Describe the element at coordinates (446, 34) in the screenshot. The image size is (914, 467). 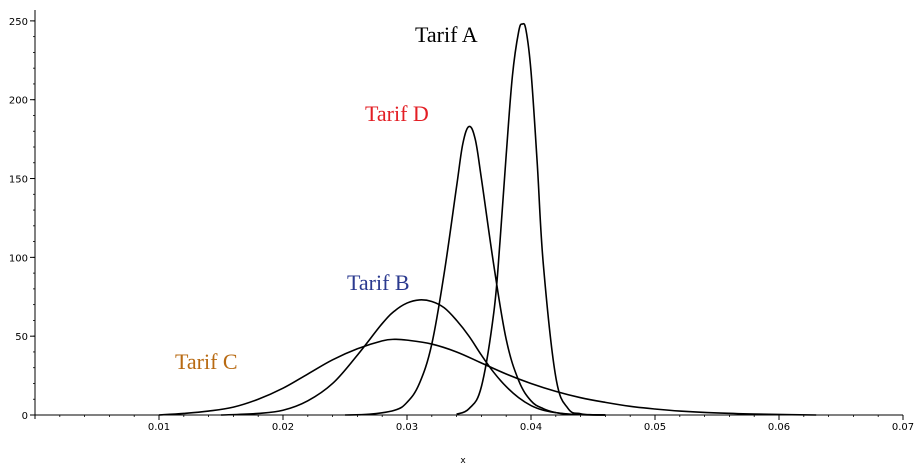
I see `label-tarif-a: Tarif A` at that location.